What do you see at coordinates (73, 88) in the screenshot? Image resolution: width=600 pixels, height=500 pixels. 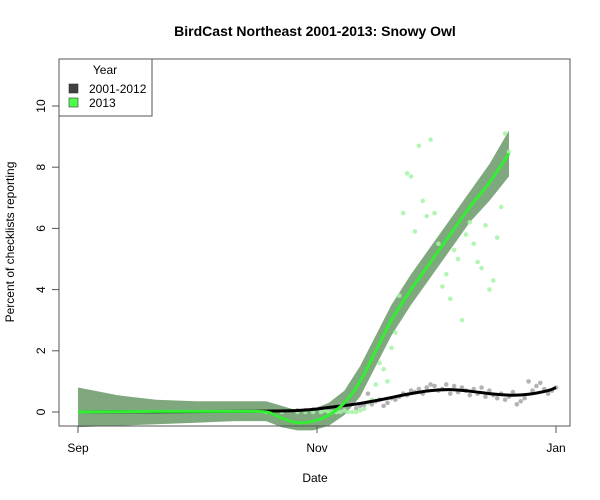 I see `legend-swatch-2001-2012` at bounding box center [73, 88].